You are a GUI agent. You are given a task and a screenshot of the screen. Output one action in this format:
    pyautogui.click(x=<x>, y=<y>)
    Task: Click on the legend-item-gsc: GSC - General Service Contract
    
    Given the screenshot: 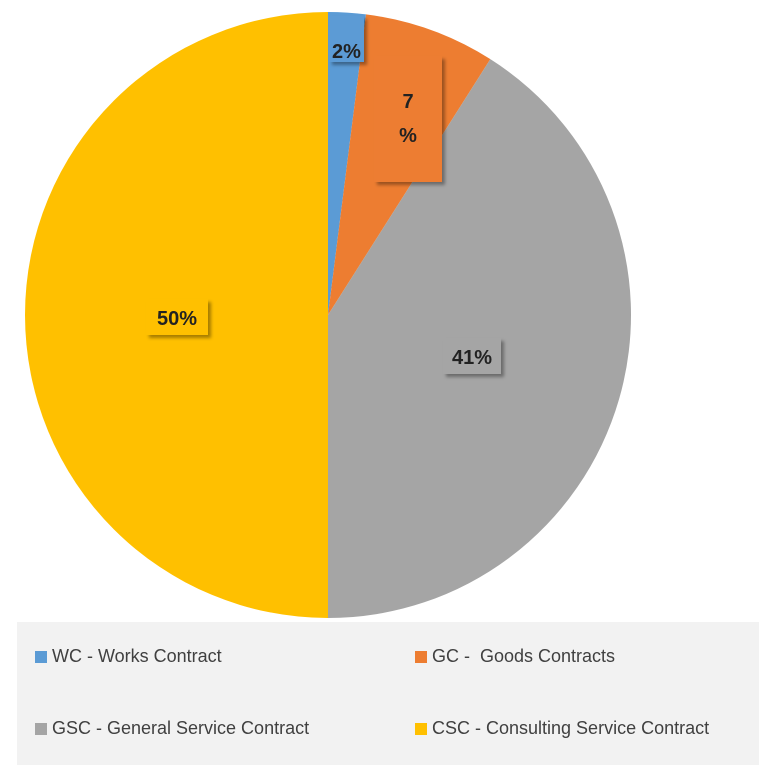 What is the action you would take?
    pyautogui.click(x=172, y=728)
    